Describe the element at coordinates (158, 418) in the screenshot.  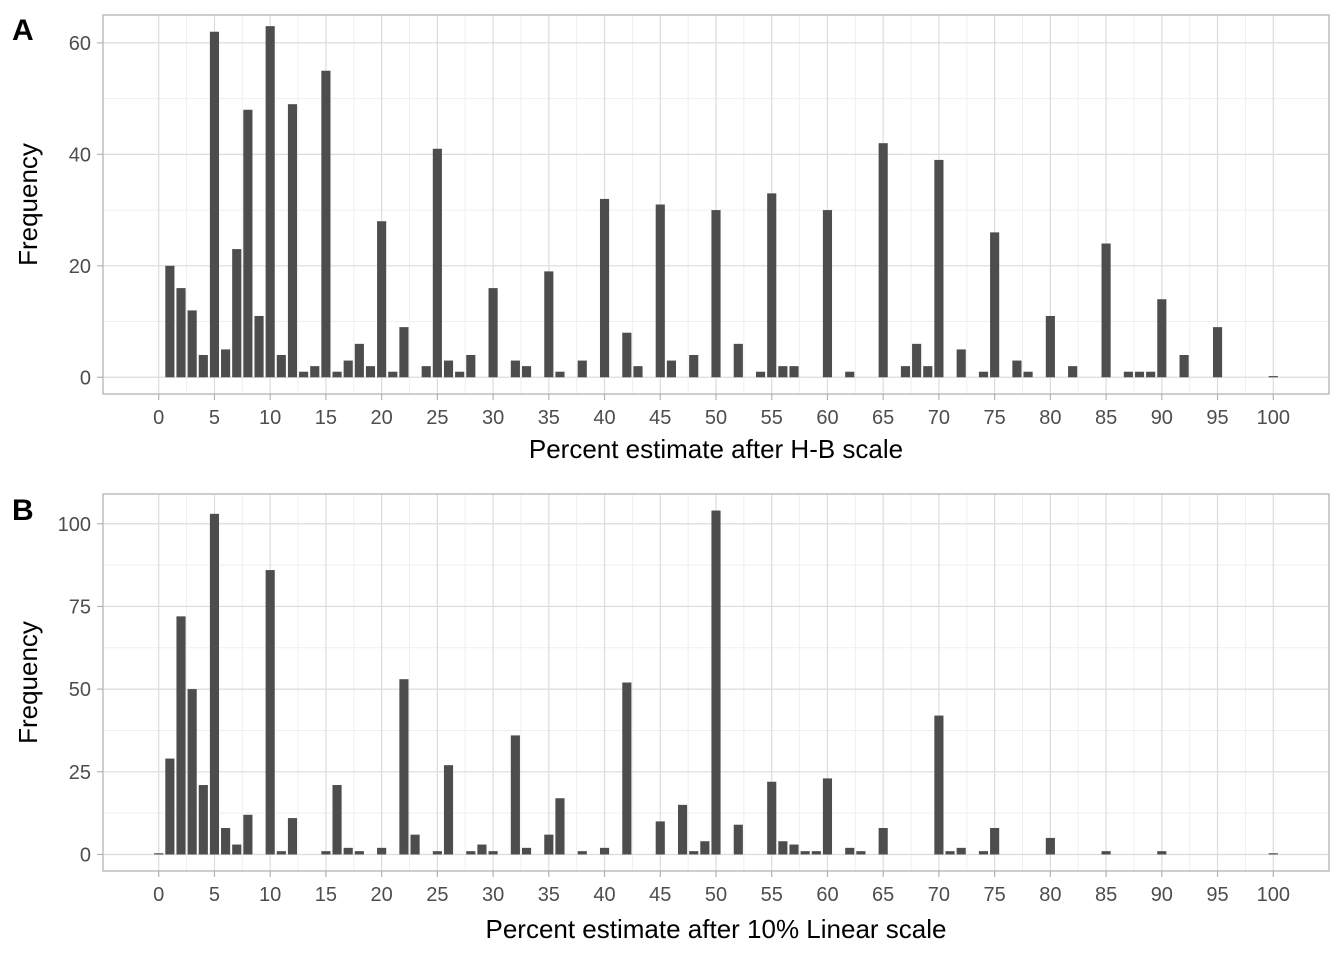
I see `x-tick-label: 0` at that location.